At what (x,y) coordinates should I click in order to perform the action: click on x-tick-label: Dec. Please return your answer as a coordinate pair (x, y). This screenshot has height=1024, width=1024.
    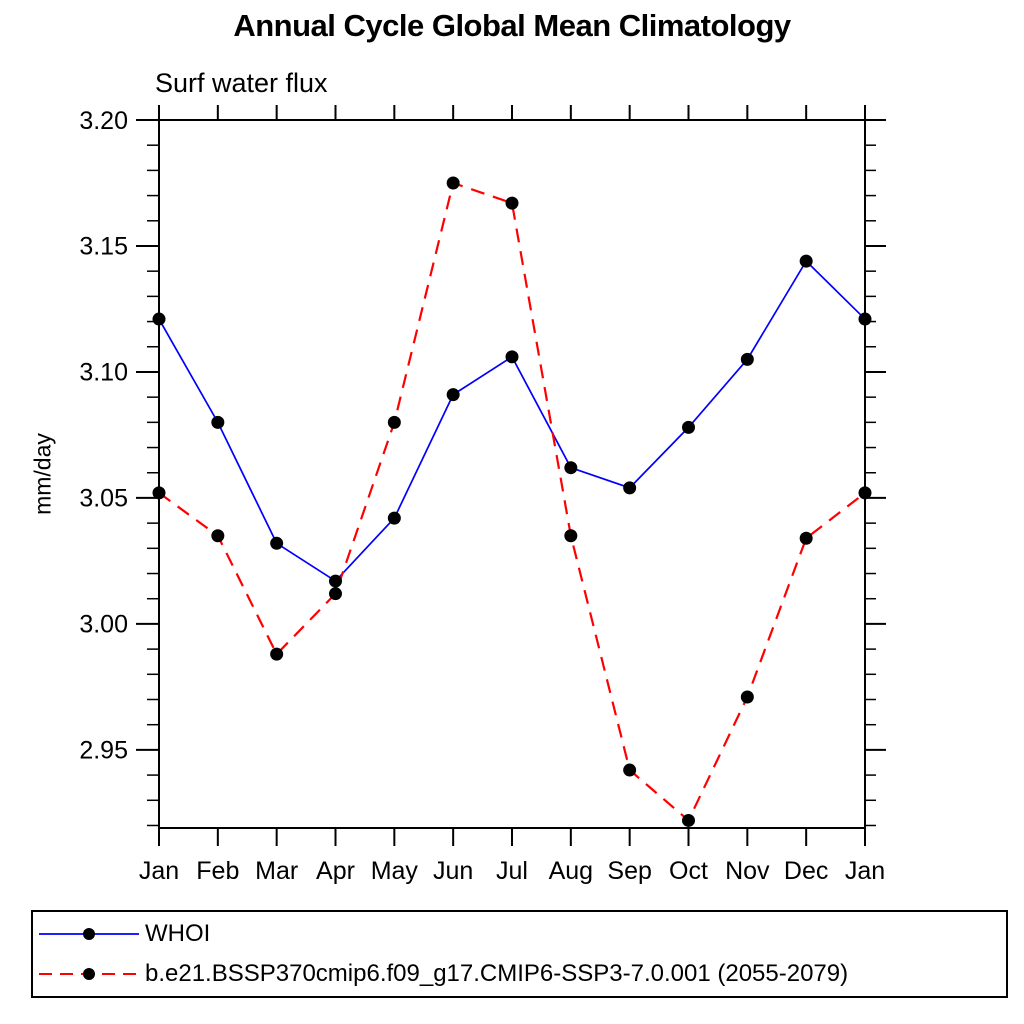
    Looking at the image, I should click on (806, 871).